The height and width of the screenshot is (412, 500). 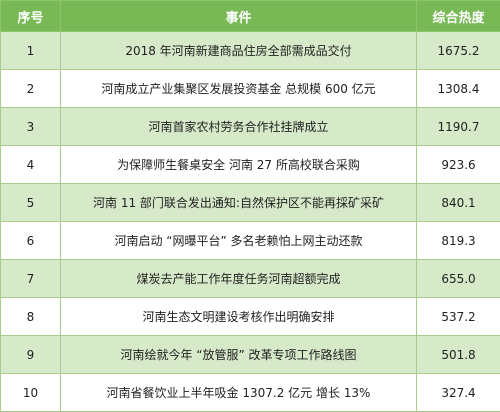 I want to click on row-index: 9, so click(x=31, y=355).